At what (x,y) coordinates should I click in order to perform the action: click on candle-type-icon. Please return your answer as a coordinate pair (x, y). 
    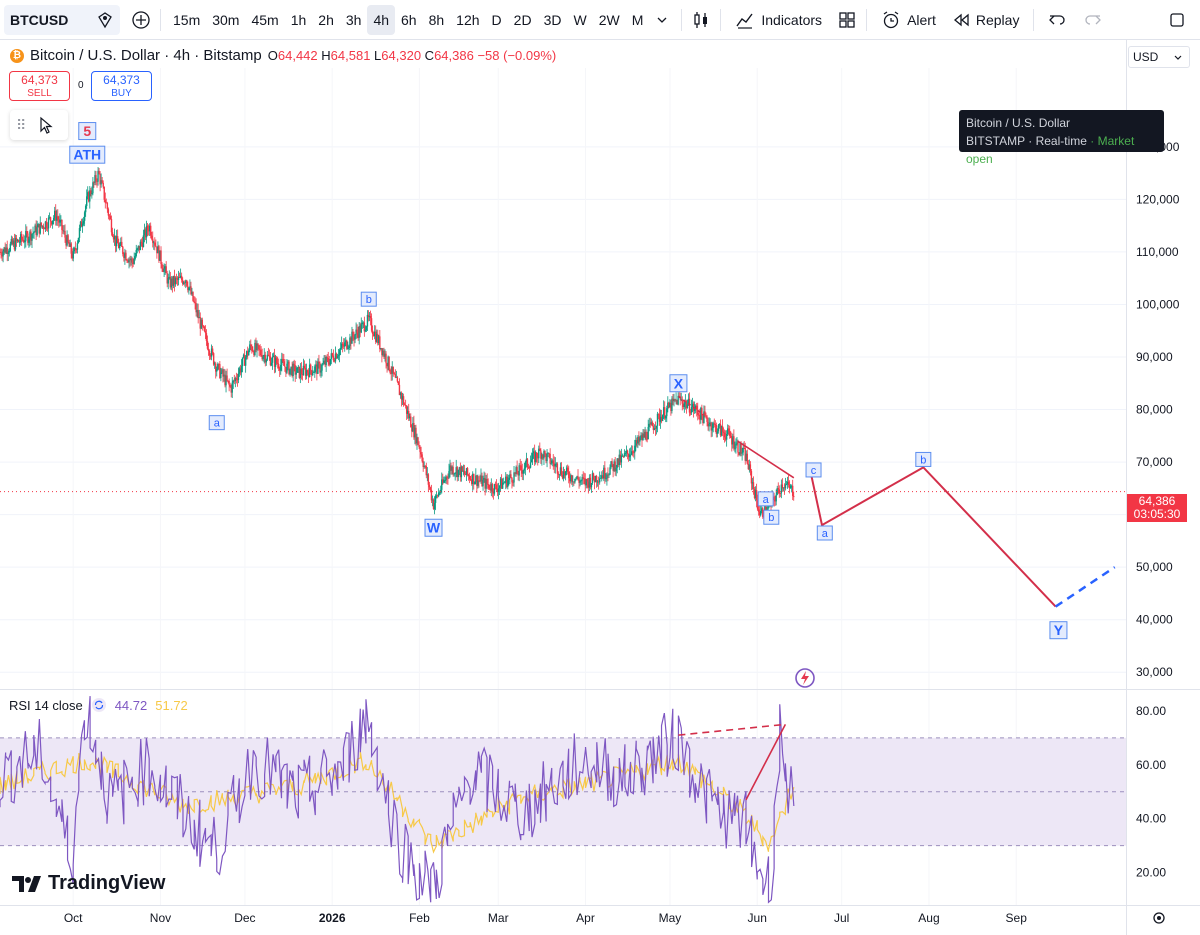
    Looking at the image, I should click on (701, 20).